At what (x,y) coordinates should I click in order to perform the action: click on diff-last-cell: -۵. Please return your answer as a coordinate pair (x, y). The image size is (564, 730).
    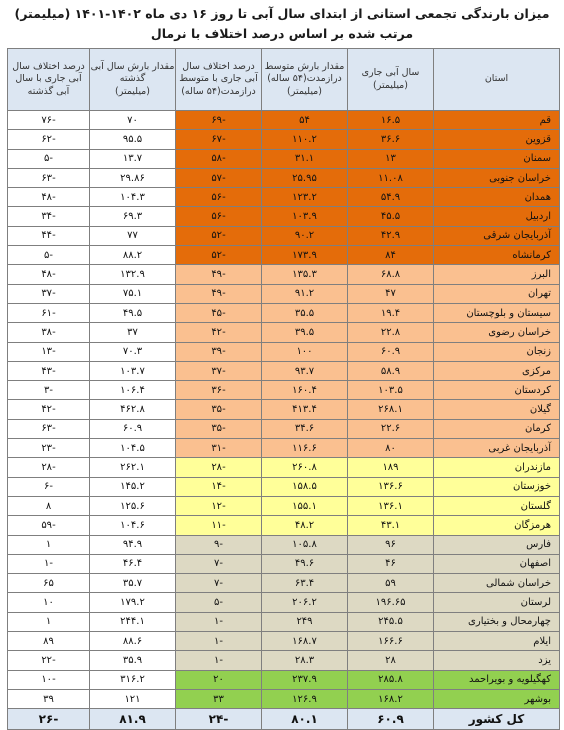
    Looking at the image, I should click on (48, 158).